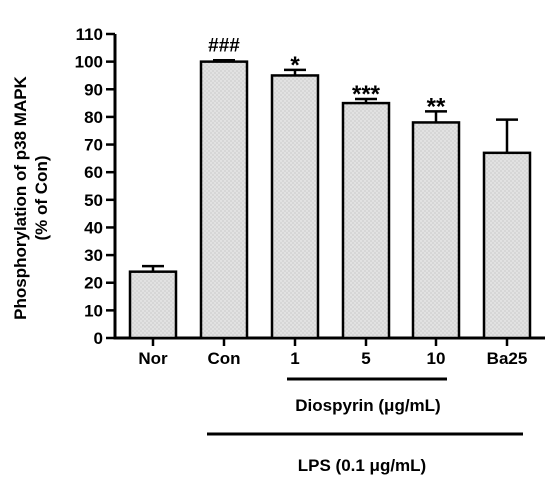  What do you see at coordinates (367, 405) in the screenshot?
I see `diospyrin-group-label: Diospyrin (μg/mL)` at bounding box center [367, 405].